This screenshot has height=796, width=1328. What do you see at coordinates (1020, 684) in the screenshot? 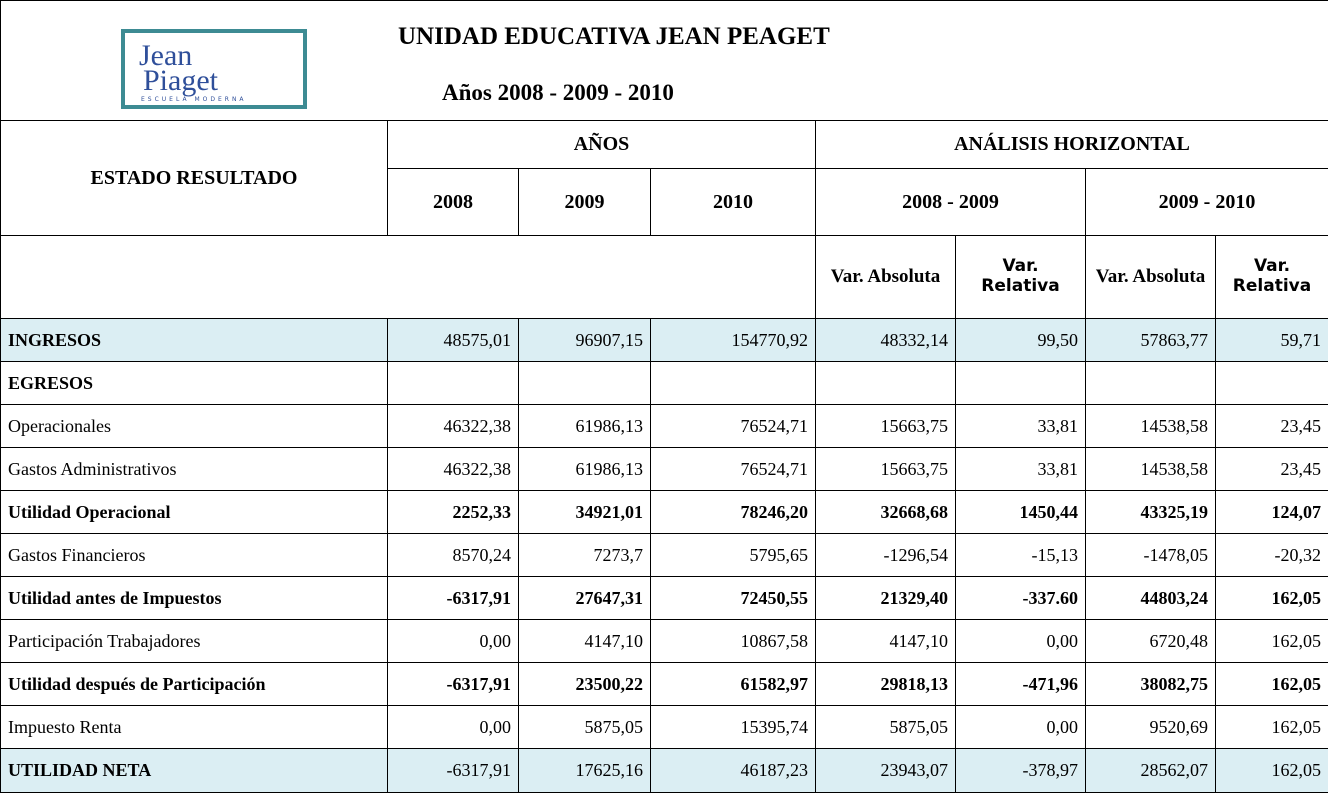
I see `value-cell: -471,96` at bounding box center [1020, 684].